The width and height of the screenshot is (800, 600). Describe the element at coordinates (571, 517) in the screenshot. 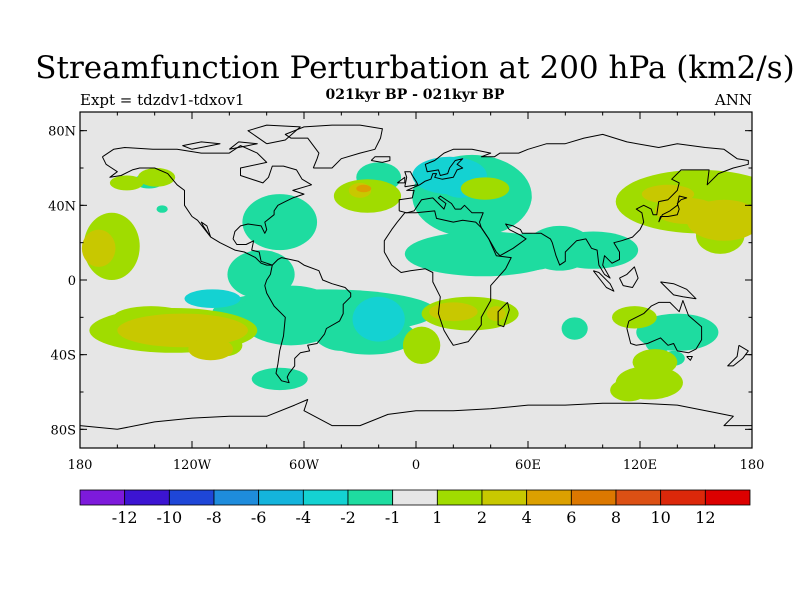

I see `colorbar-label: 6` at that location.